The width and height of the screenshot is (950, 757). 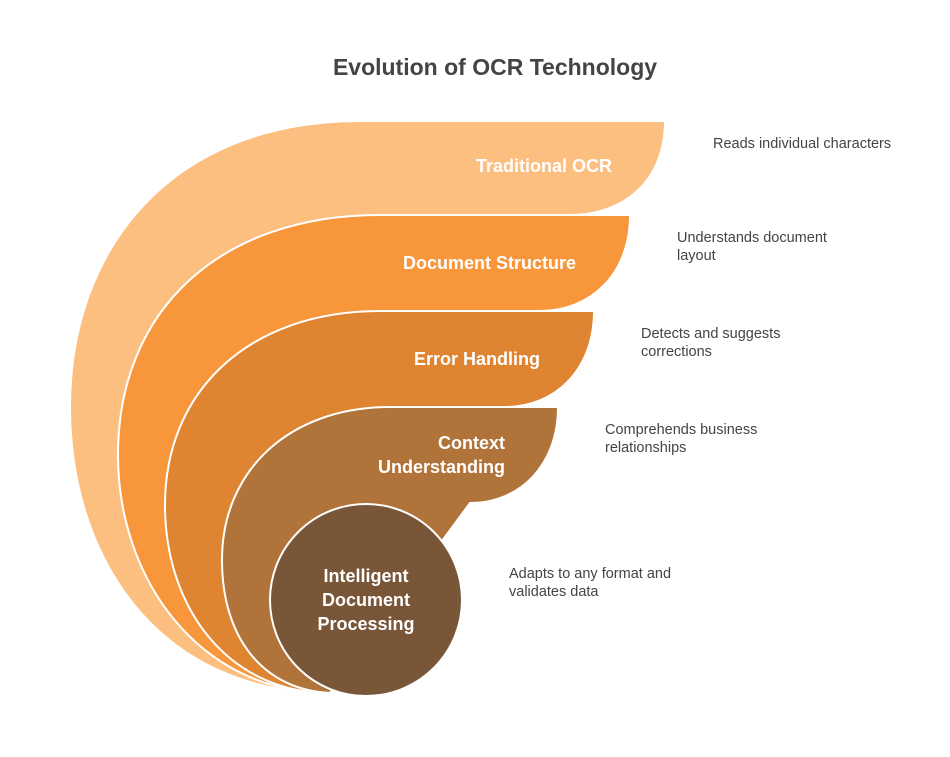 What do you see at coordinates (489, 263) in the screenshot?
I see `layer-label: Document Structure` at bounding box center [489, 263].